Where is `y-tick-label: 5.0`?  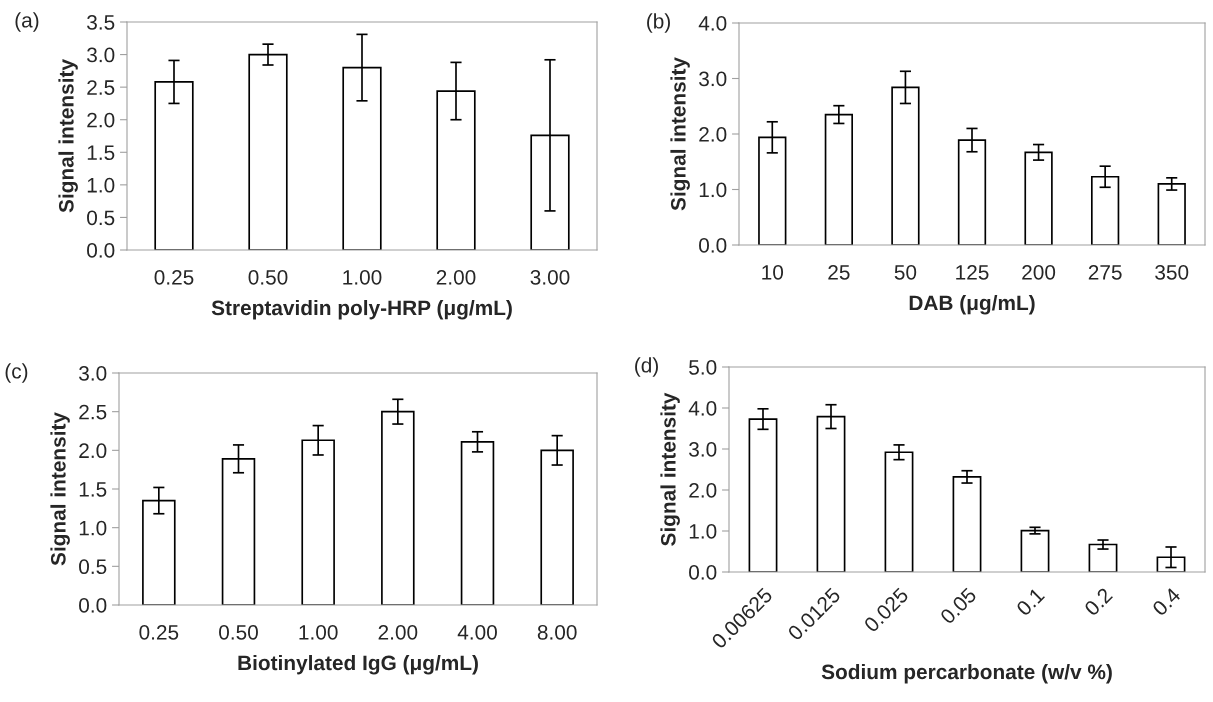 y-tick-label: 5.0 is located at coordinates (703, 367).